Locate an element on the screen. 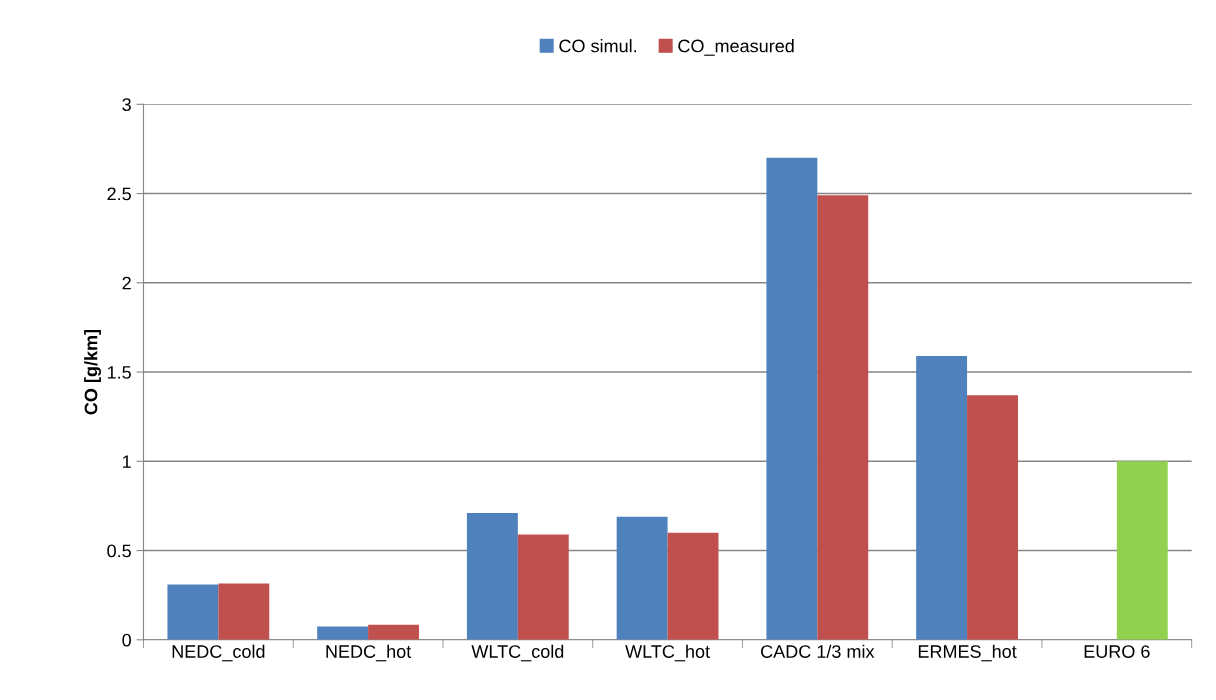  x-tick-label: CADC 1/3 mix is located at coordinates (818, 651).